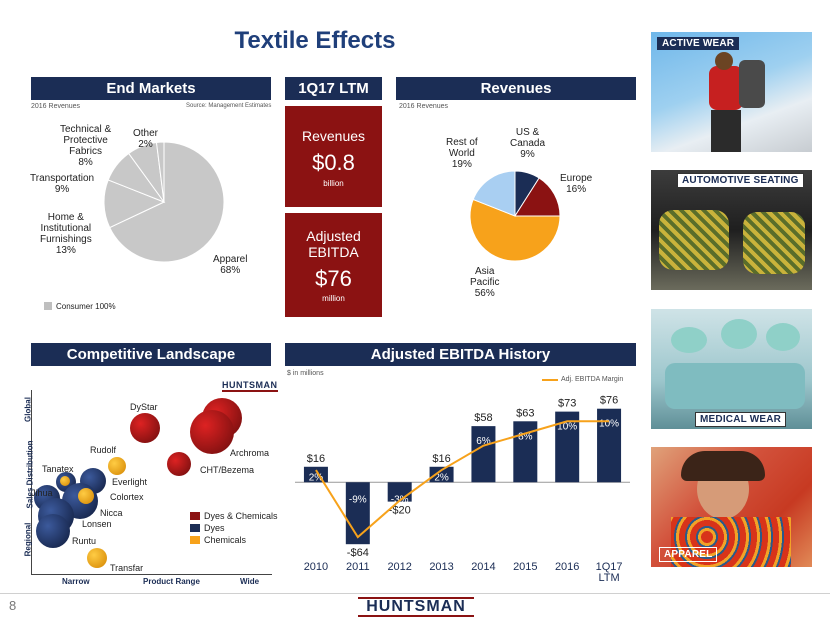  What do you see at coordinates (400, 511) in the screenshot?
I see `bar-value-label: -$20` at bounding box center [400, 511].